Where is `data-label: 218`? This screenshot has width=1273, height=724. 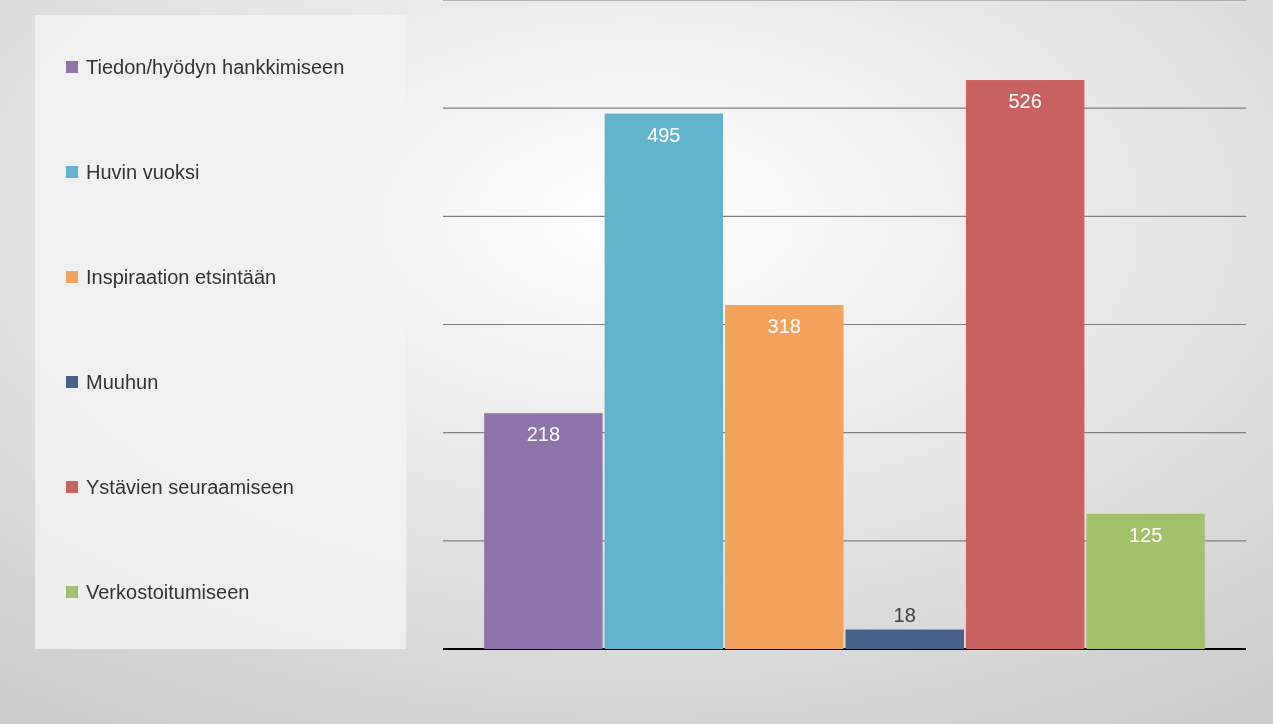 data-label: 218 is located at coordinates (543, 434).